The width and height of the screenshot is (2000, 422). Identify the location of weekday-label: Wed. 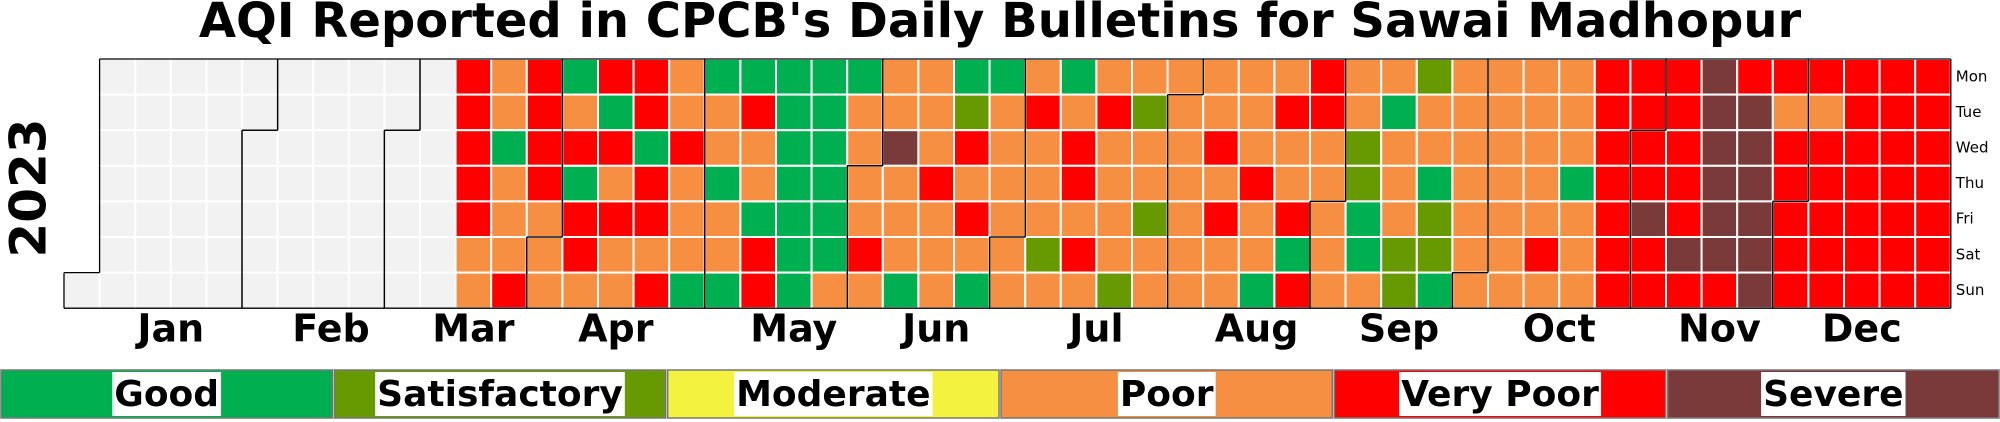
(1972, 148).